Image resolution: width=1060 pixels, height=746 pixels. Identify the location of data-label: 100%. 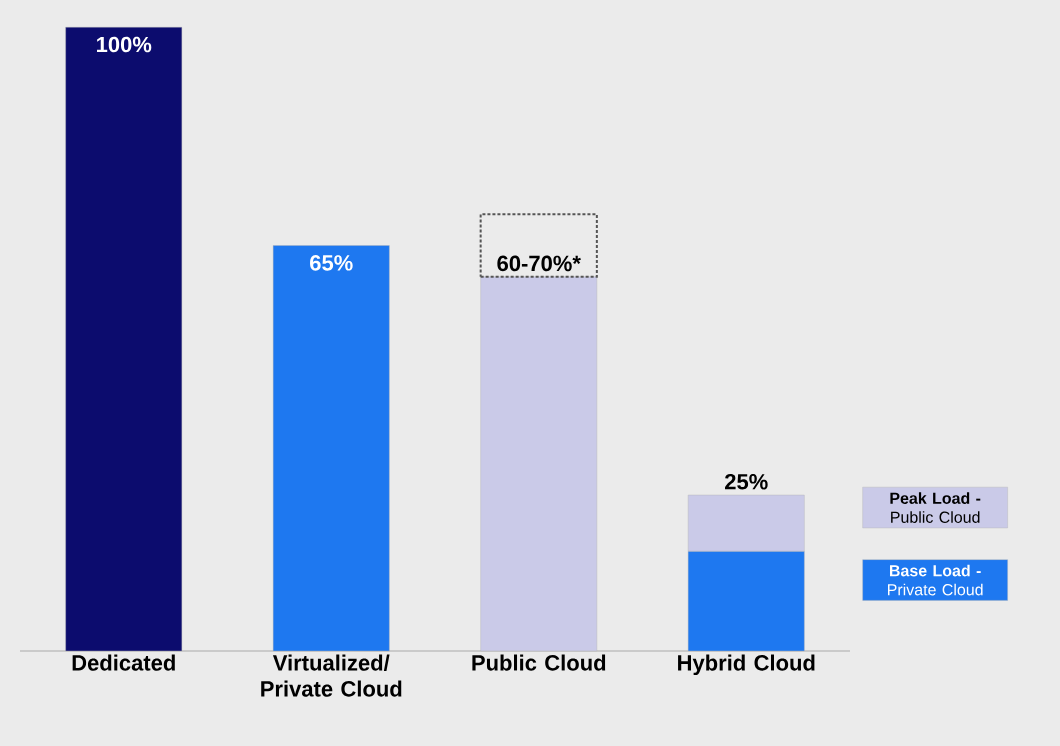
(124, 44).